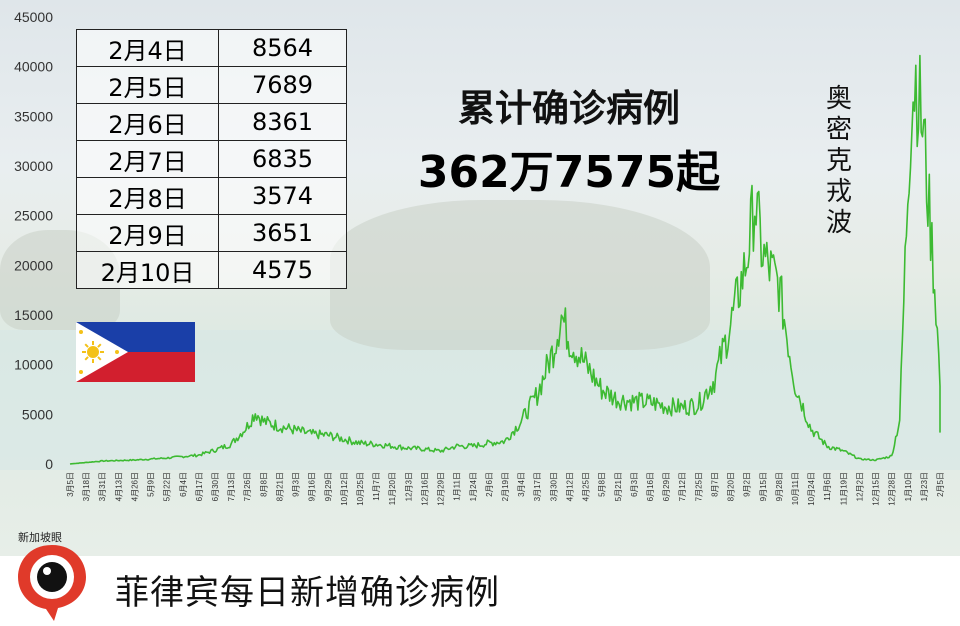 This screenshot has height=626, width=960. What do you see at coordinates (328, 486) in the screenshot?
I see `x-tick-label: 9月29日` at bounding box center [328, 486].